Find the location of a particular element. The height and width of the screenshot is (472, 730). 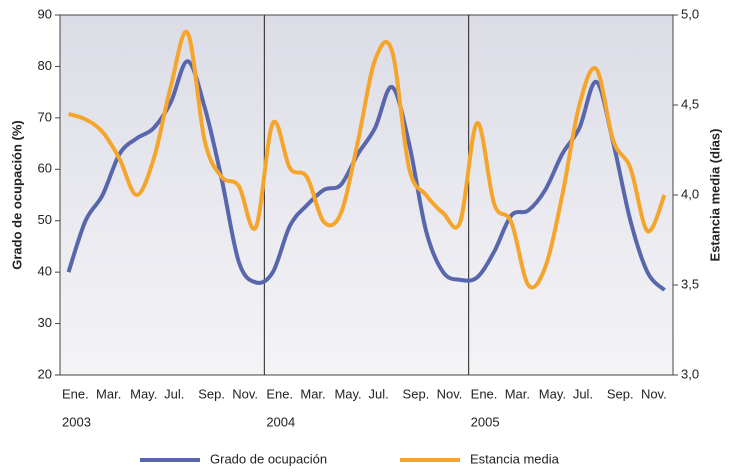

legend-label: Estancia media is located at coordinates (515, 458).